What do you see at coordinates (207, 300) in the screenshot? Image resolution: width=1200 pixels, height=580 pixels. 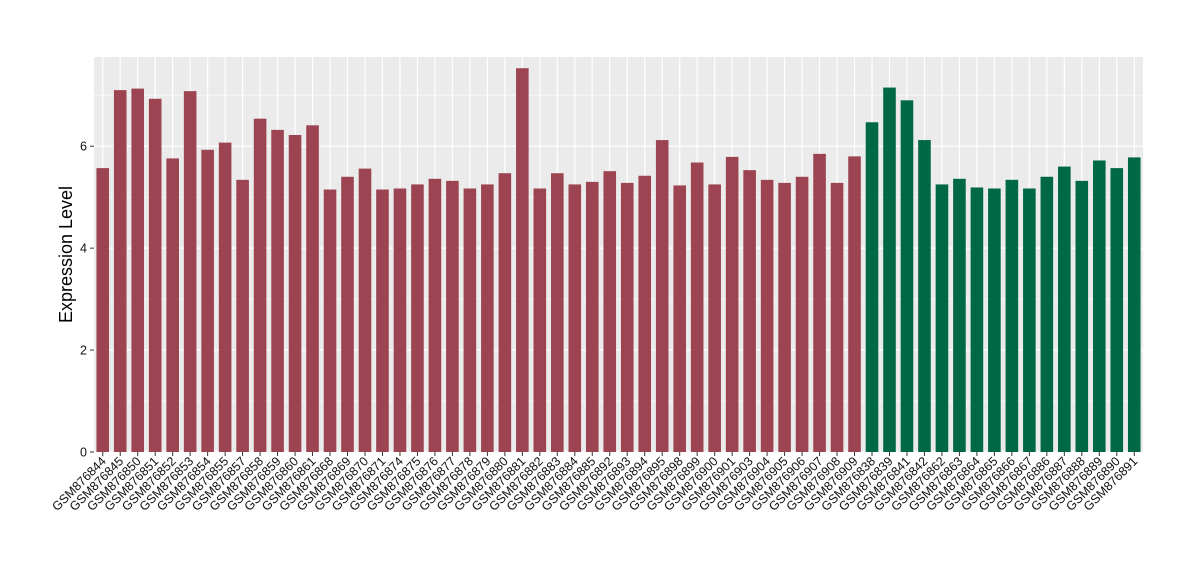 I see `bar-GSM876854` at bounding box center [207, 300].